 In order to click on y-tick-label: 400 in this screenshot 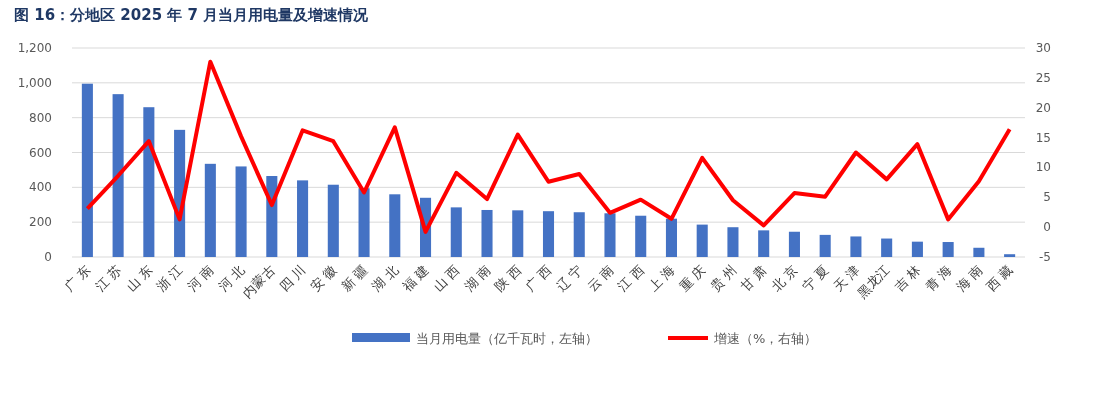, I will do `click(40, 187)`.